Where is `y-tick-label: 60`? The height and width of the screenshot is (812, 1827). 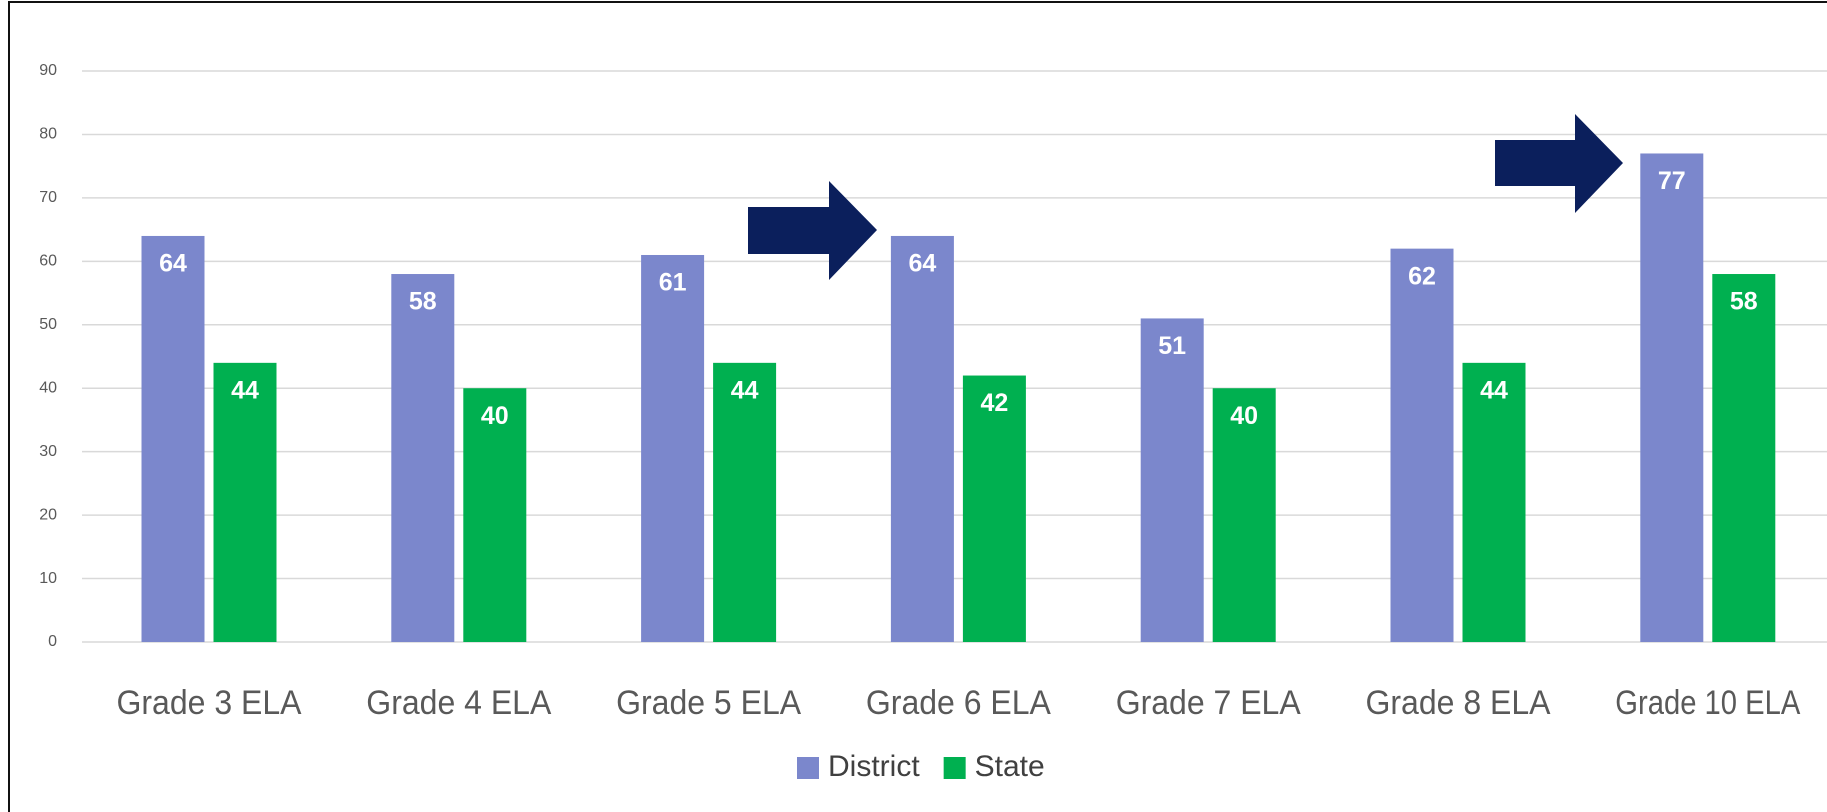 y-tick-label: 60 is located at coordinates (48, 261).